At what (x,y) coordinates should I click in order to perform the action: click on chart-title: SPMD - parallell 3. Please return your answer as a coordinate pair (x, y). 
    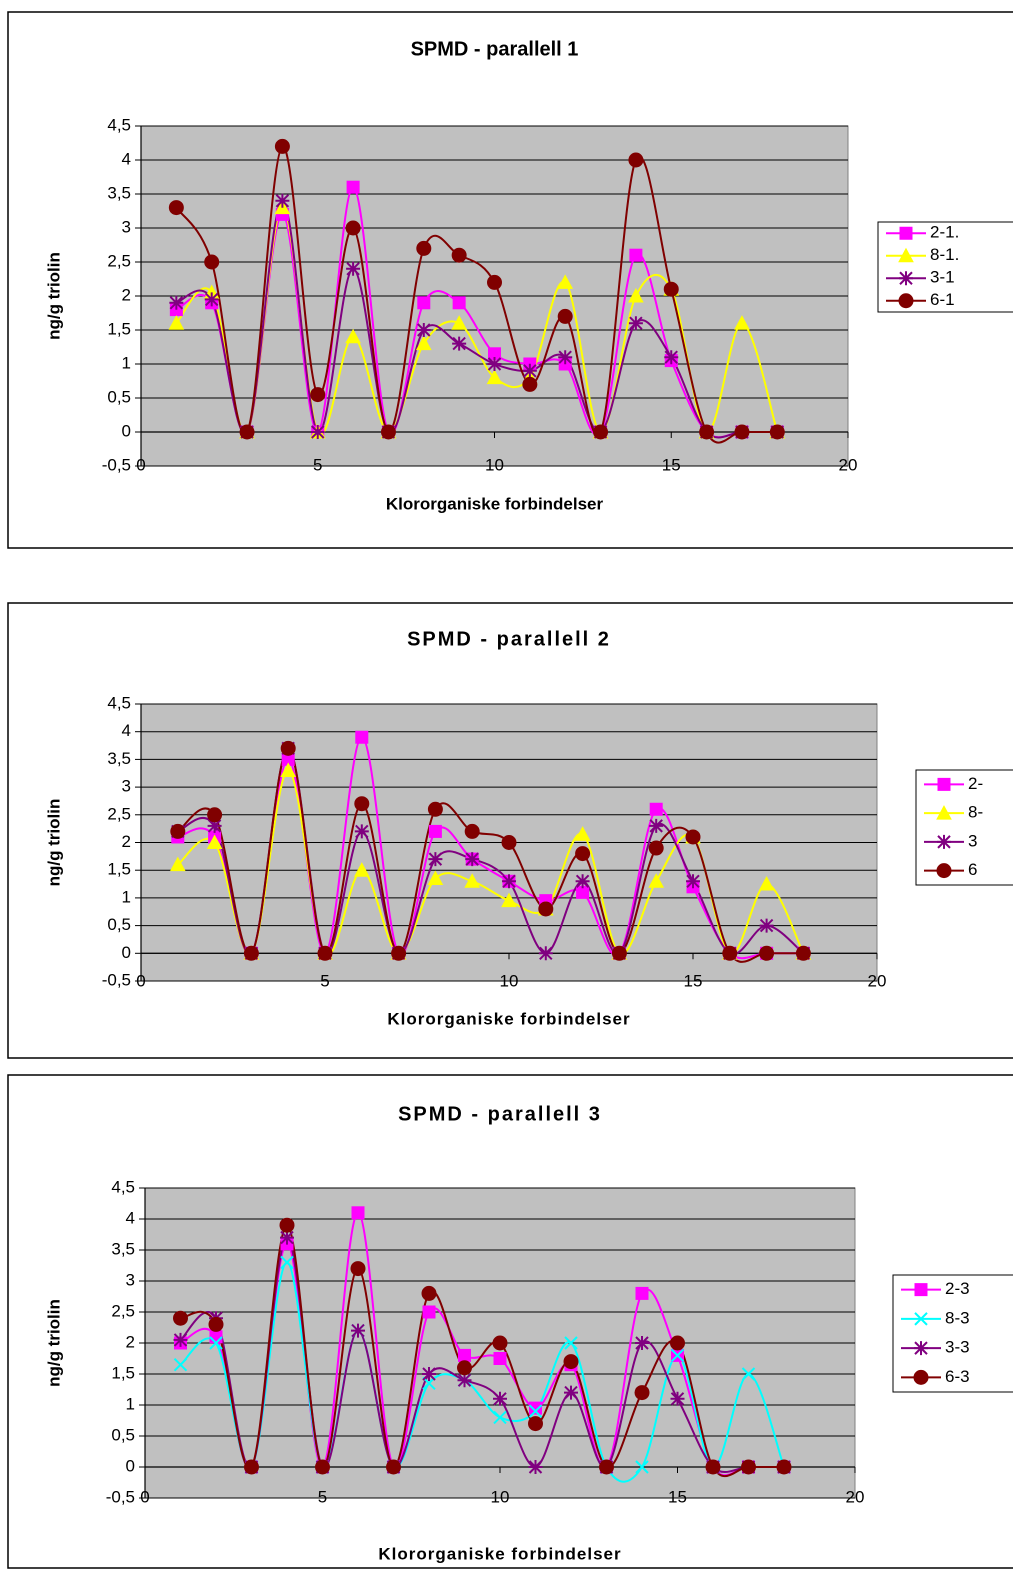
    Looking at the image, I should click on (500, 1114).